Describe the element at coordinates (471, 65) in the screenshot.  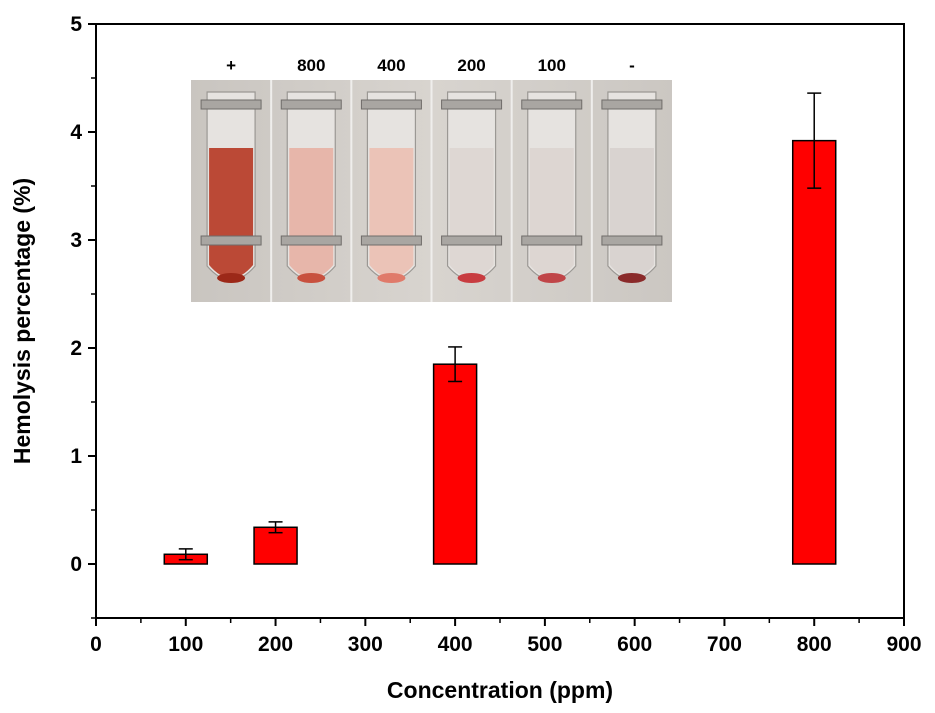
I see `tube-label: 200` at that location.